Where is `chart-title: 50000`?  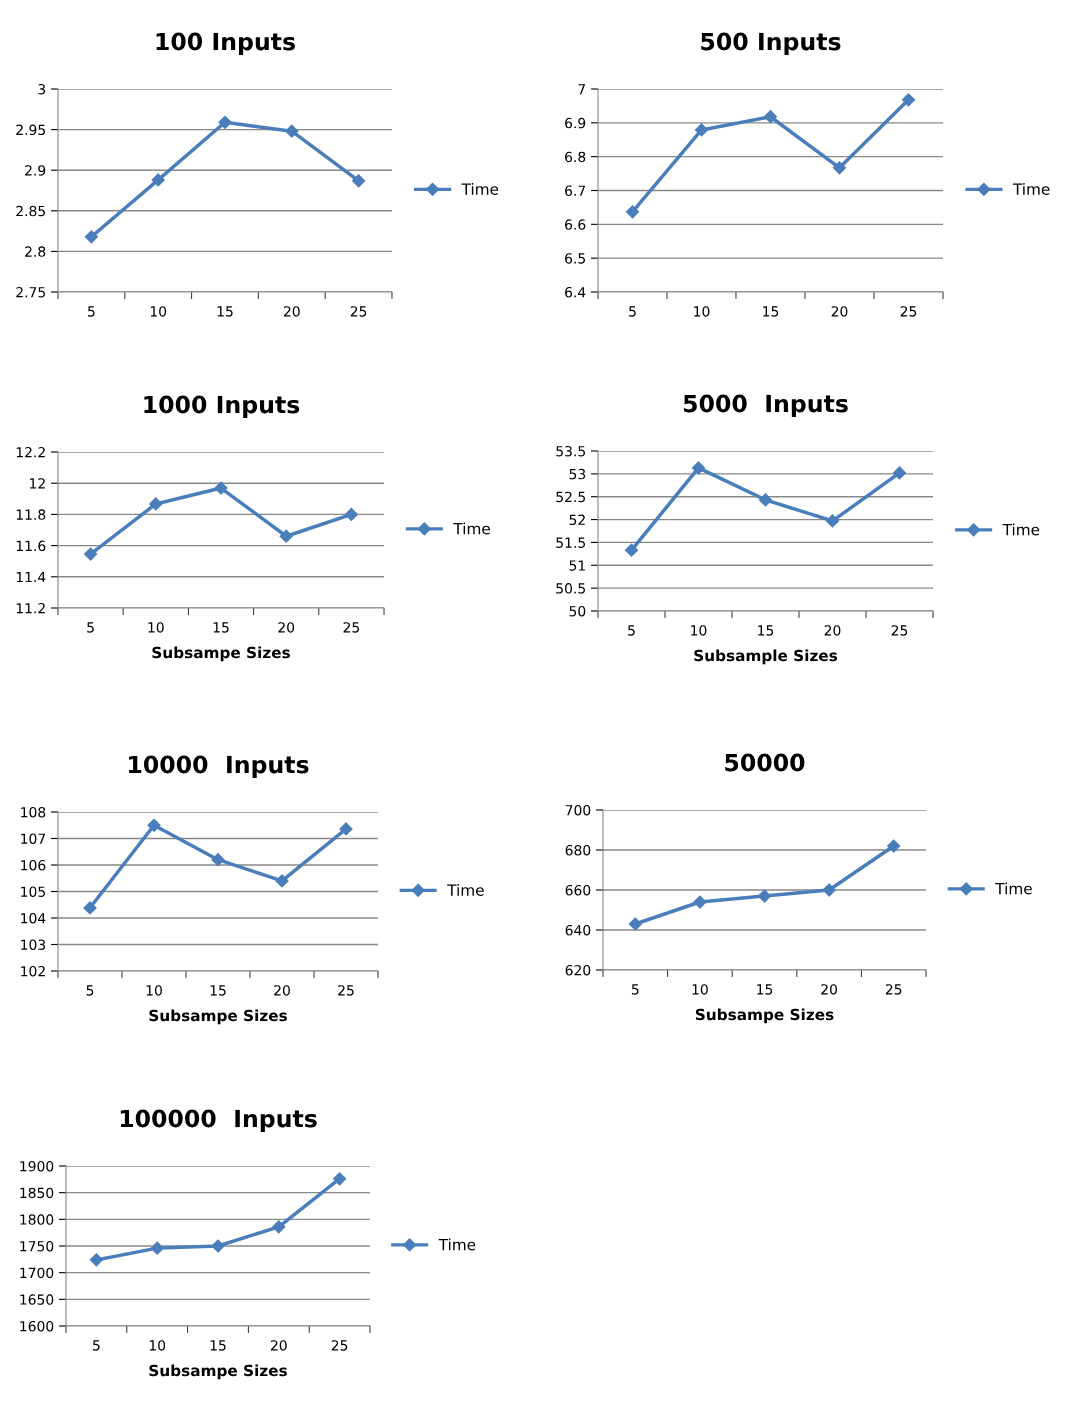
chart-title: 50000 is located at coordinates (765, 762).